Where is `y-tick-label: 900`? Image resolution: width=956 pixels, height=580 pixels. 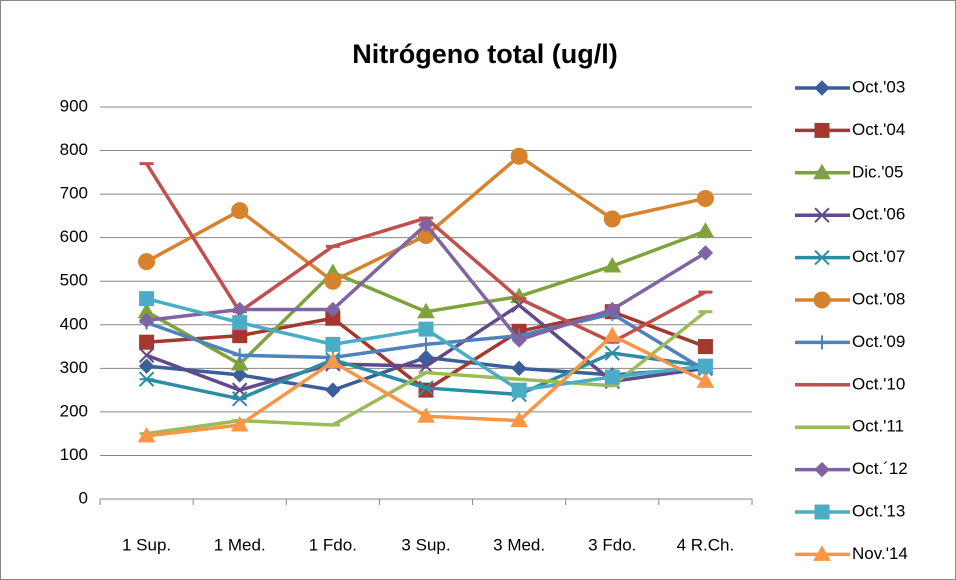 y-tick-label: 900 is located at coordinates (74, 105).